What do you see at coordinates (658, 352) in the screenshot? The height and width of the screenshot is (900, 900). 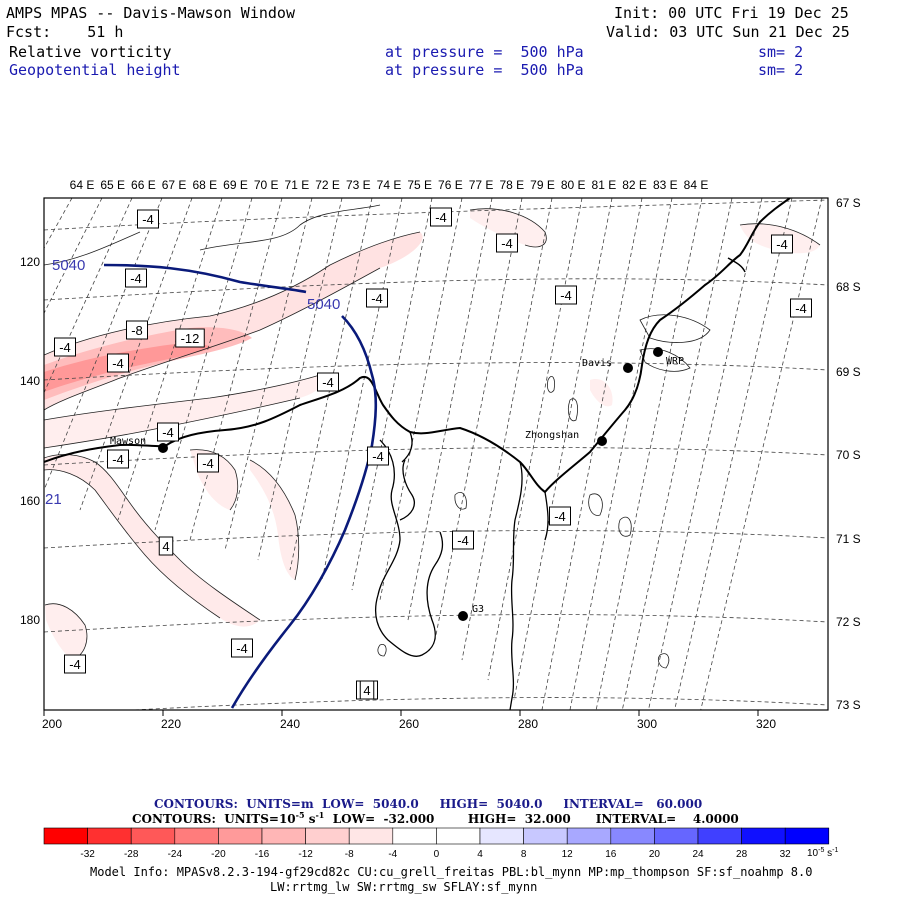 I see `station-marker-wrp` at bounding box center [658, 352].